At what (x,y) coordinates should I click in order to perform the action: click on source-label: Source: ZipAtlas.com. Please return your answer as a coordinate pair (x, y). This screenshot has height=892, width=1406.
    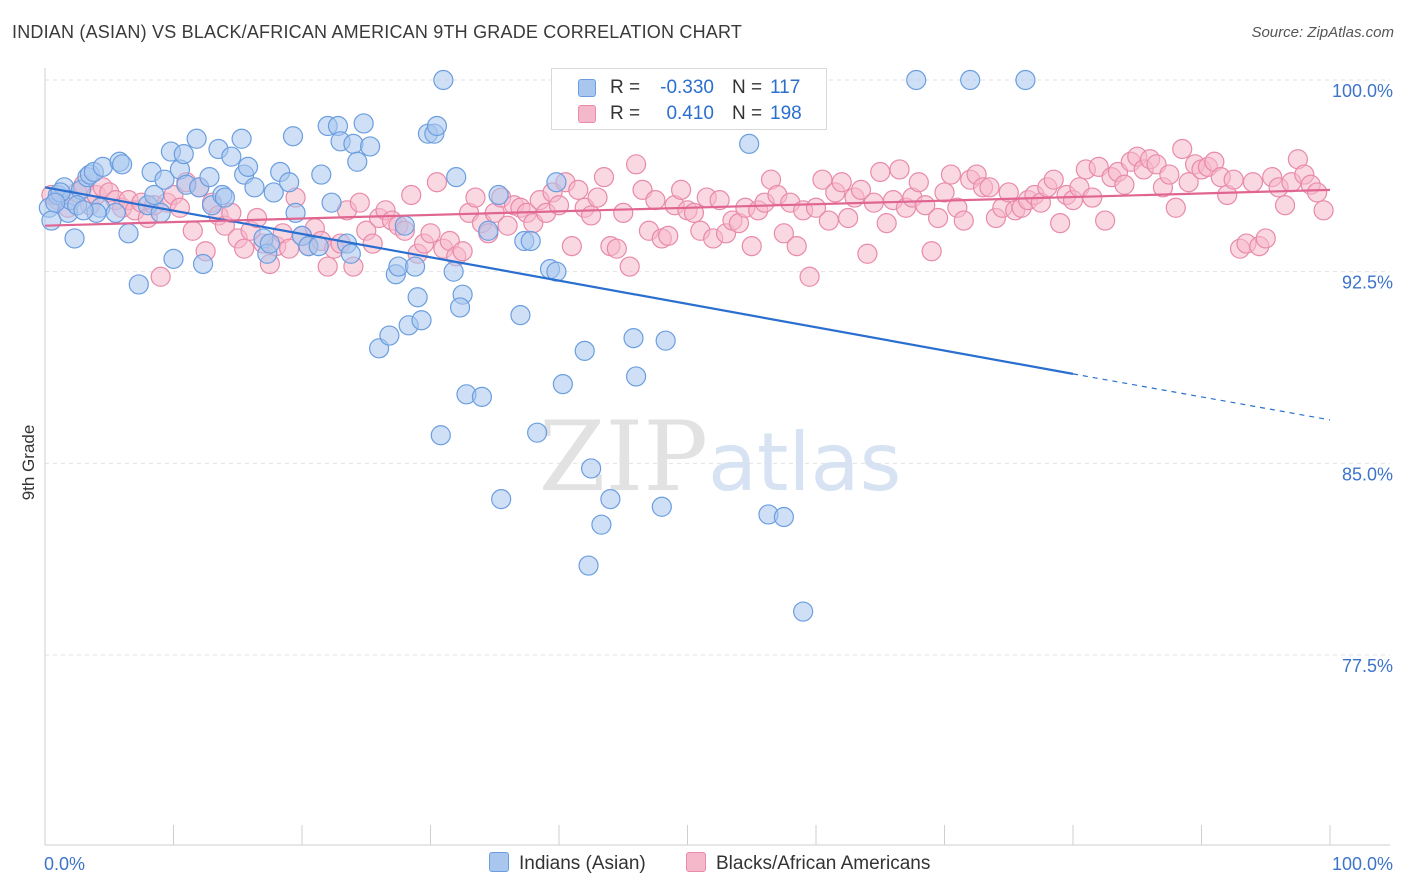
    Looking at the image, I should click on (1322, 32).